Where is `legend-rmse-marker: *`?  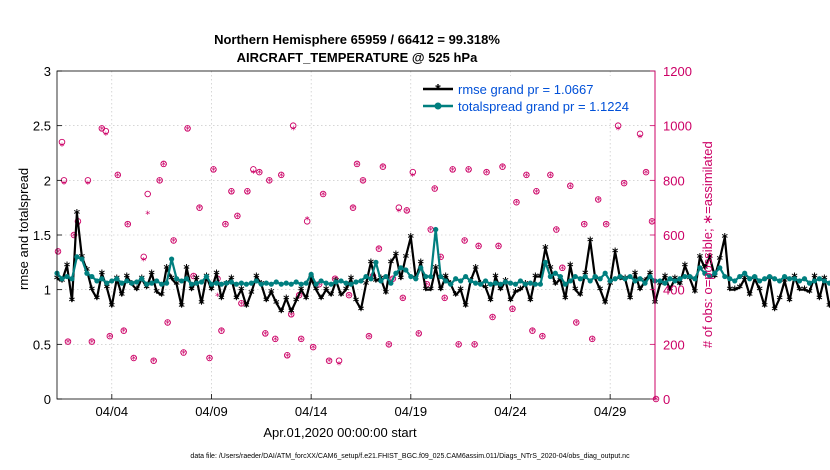 legend-rmse-marker: * is located at coordinates (438, 89).